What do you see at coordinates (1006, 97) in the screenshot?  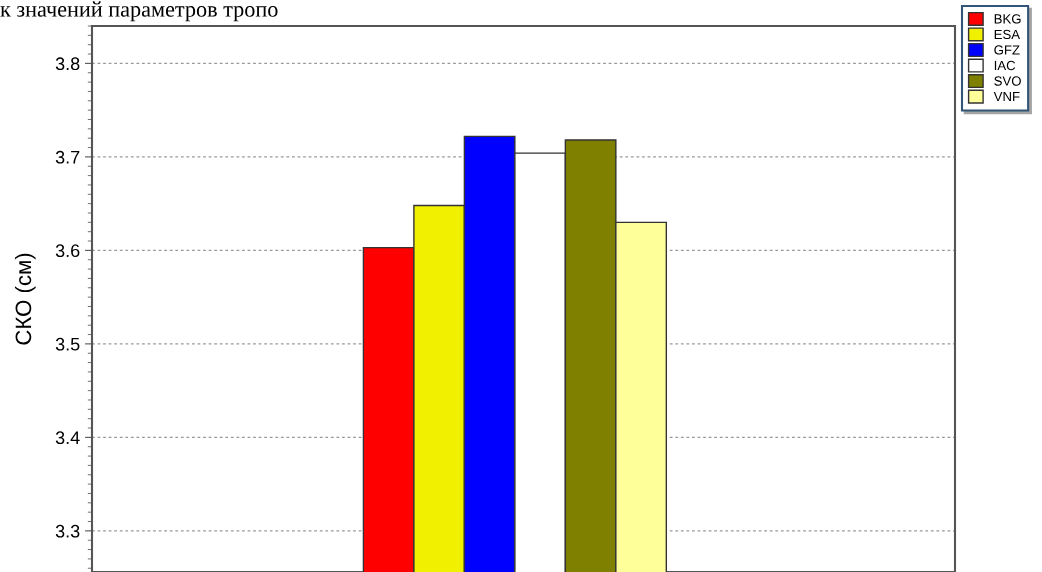 I see `legend-label: VNF` at bounding box center [1006, 97].